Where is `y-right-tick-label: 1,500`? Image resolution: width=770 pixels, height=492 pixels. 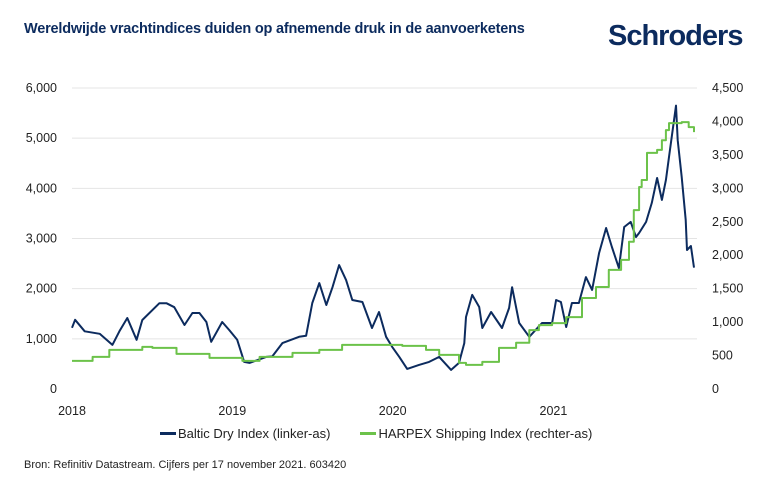
y-right-tick-label: 1,500 is located at coordinates (727, 289).